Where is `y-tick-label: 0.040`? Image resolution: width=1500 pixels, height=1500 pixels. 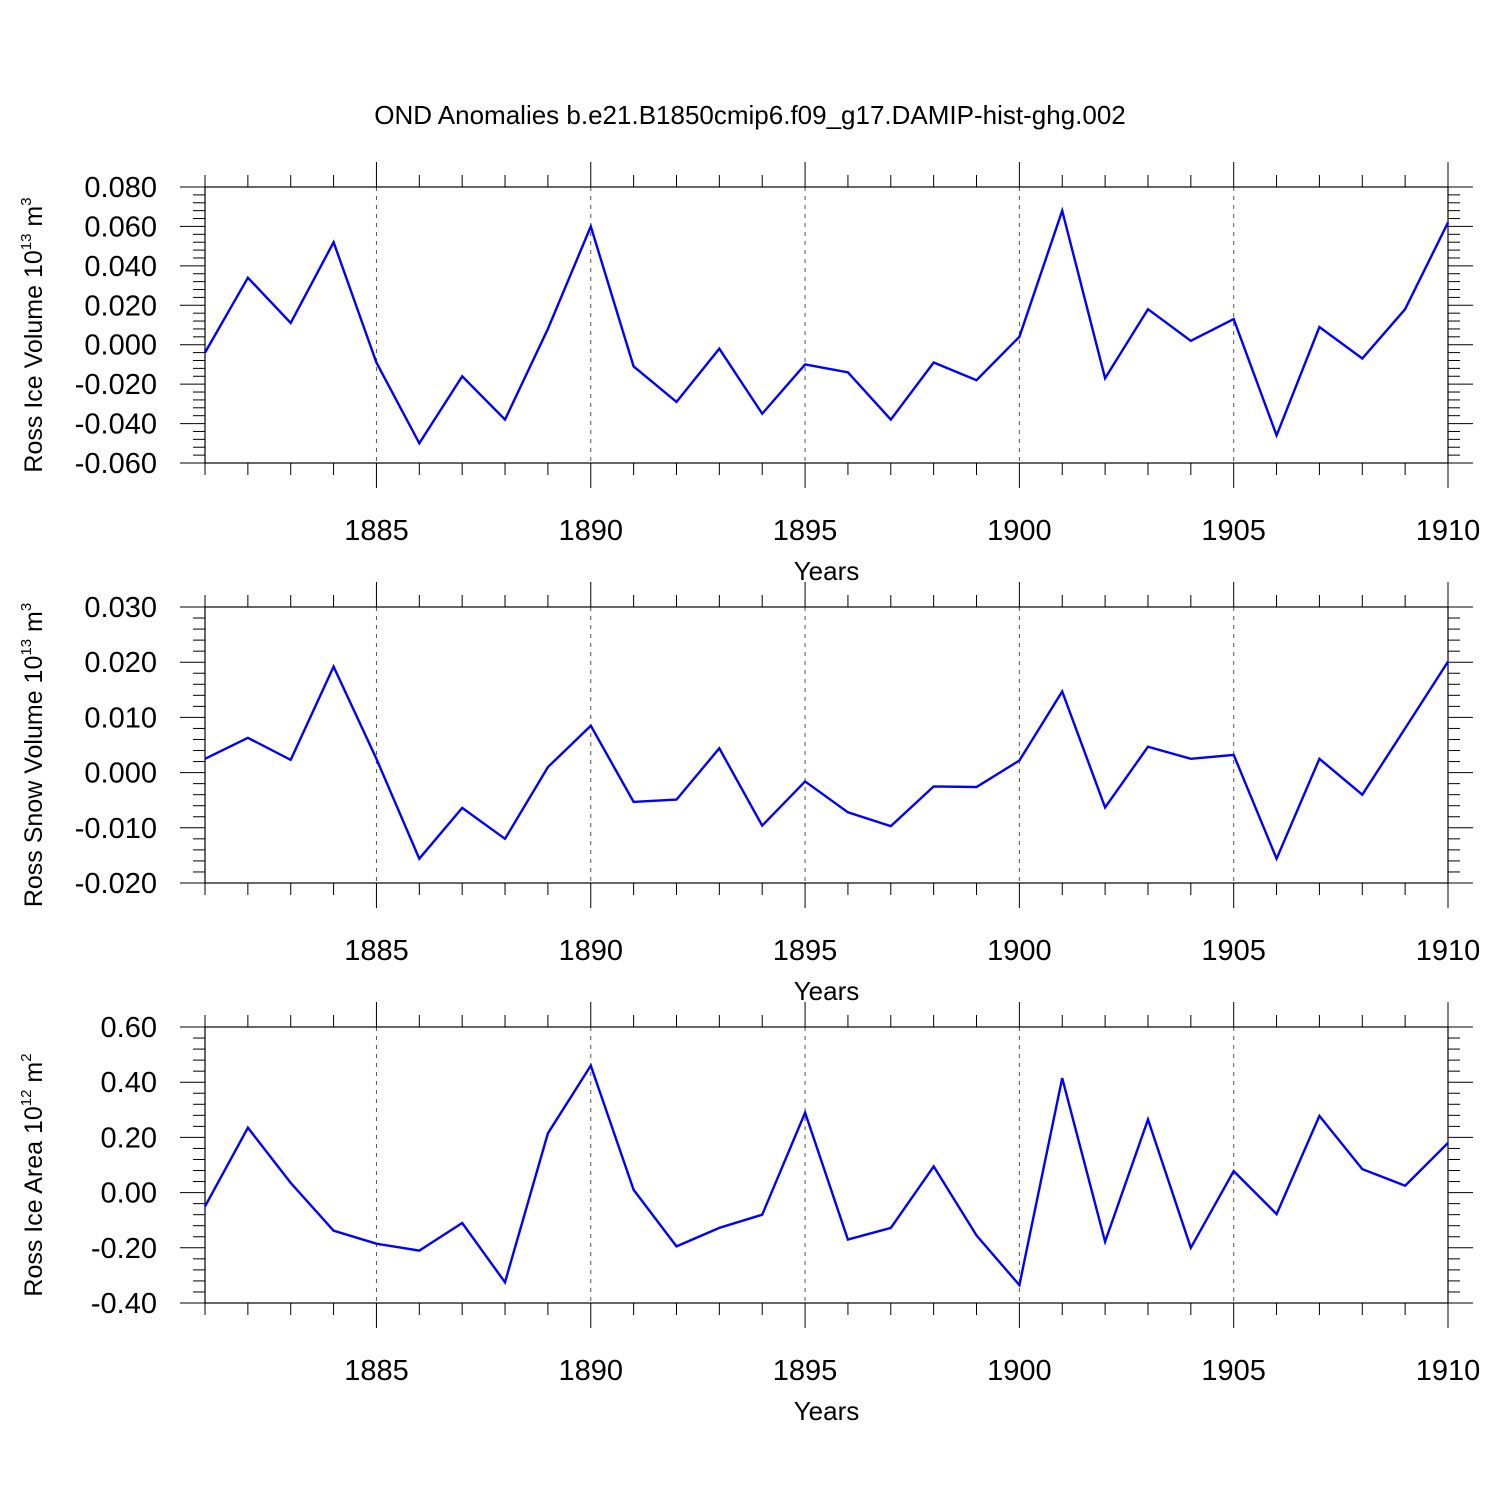
y-tick-label: 0.040 is located at coordinates (120, 267).